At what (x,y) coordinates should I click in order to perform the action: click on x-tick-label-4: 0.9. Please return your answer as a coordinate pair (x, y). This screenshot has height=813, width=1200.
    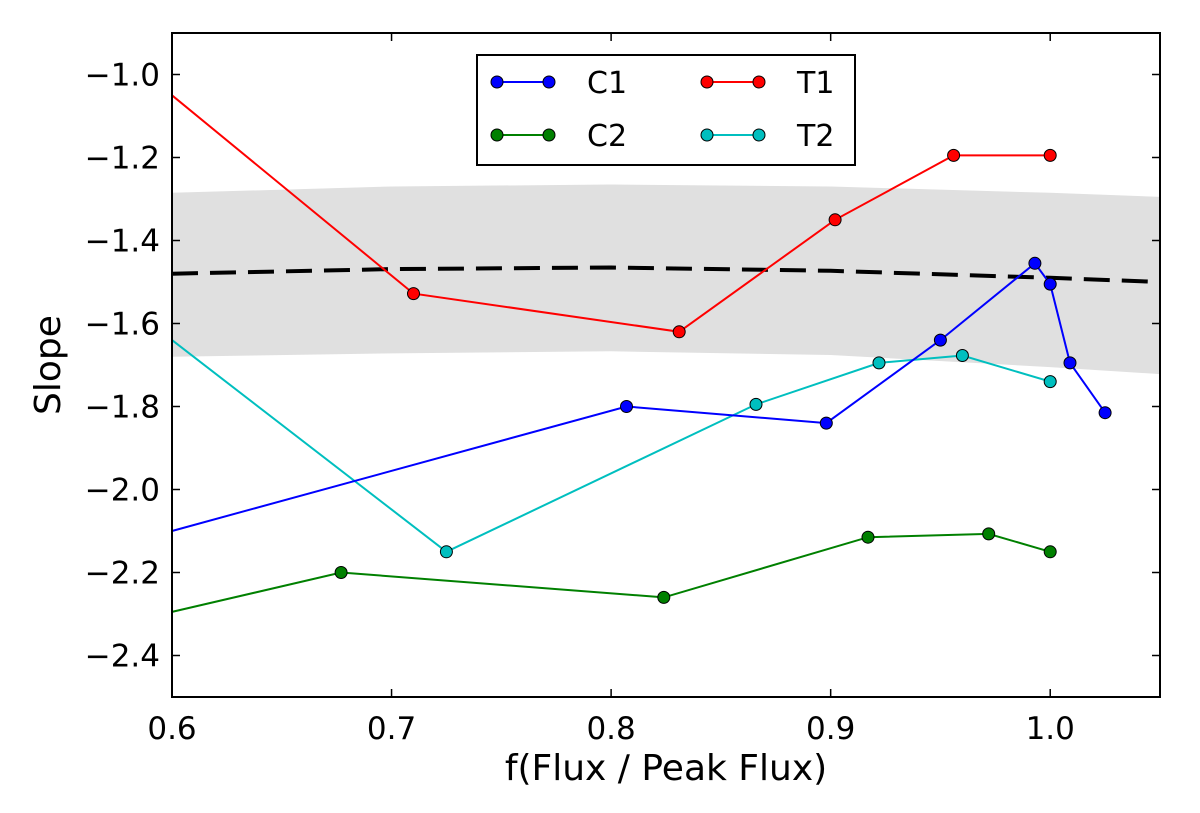
    Looking at the image, I should click on (830, 729).